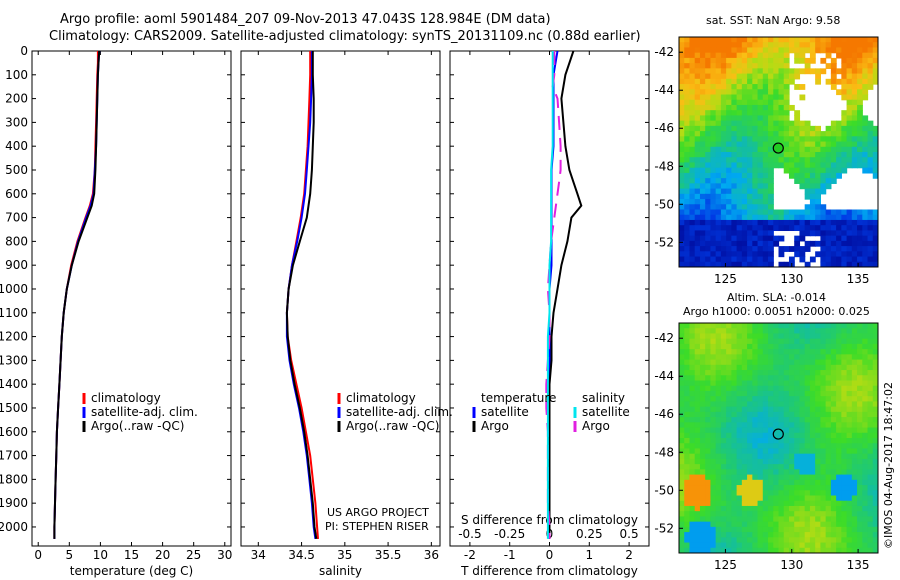 The height and width of the screenshot is (580, 900). I want to click on depth-tick-label: 400, so click(16, 146).